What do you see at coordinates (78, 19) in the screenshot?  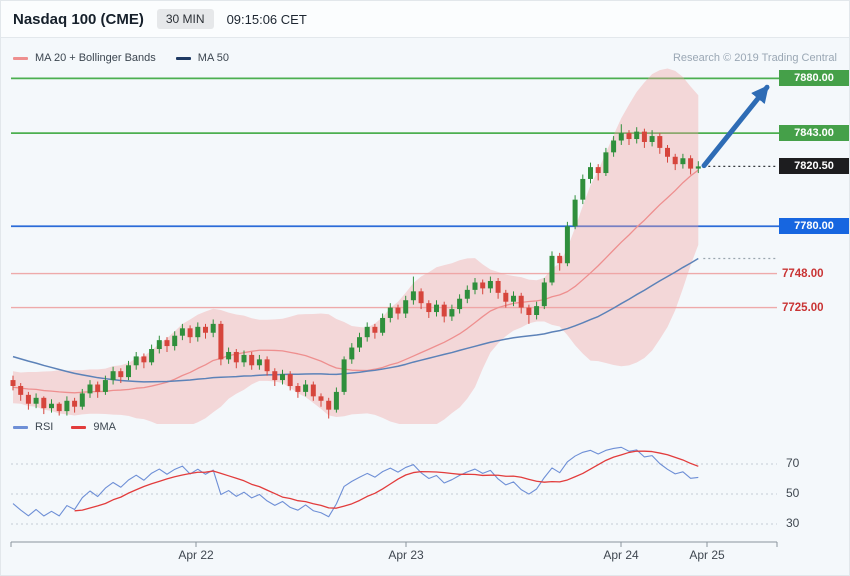 I see `instrument-title: Nasdaq 100 (CME)` at bounding box center [78, 19].